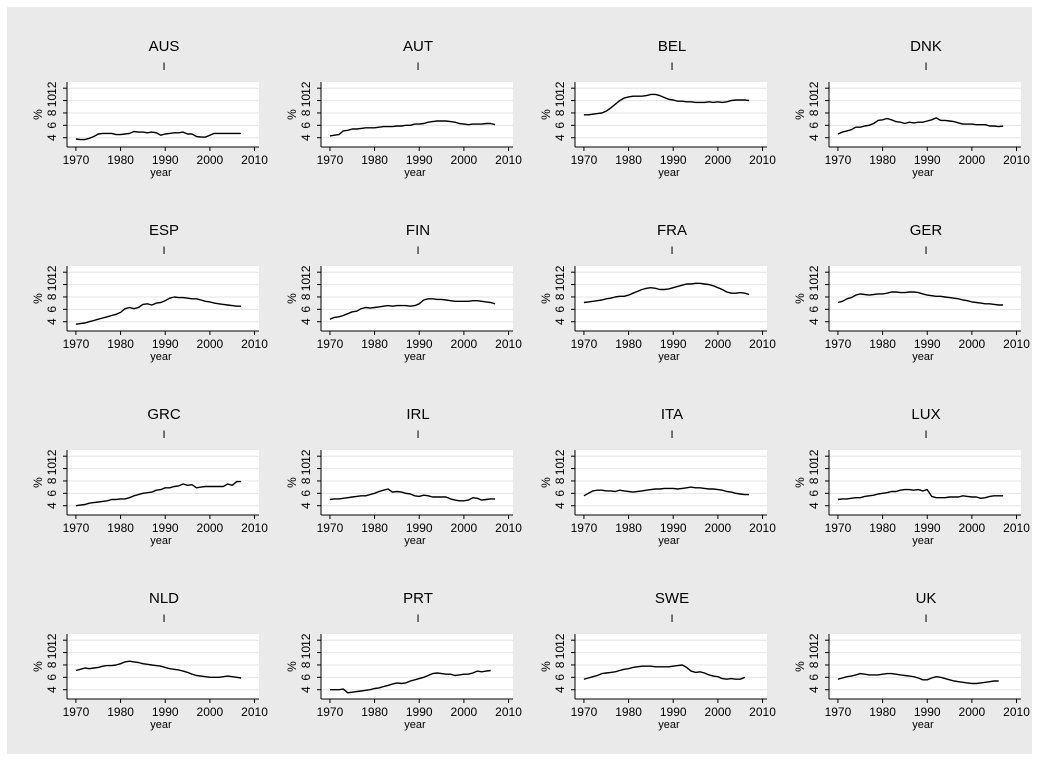 The width and height of the screenshot is (1038, 762). Describe the element at coordinates (672, 598) in the screenshot. I see `panel-title: SWE` at that location.